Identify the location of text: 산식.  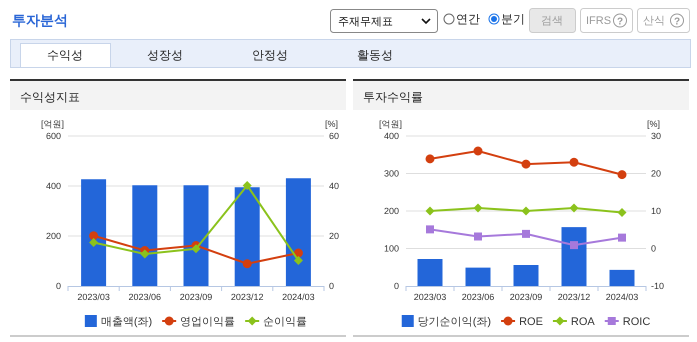
(654, 21).